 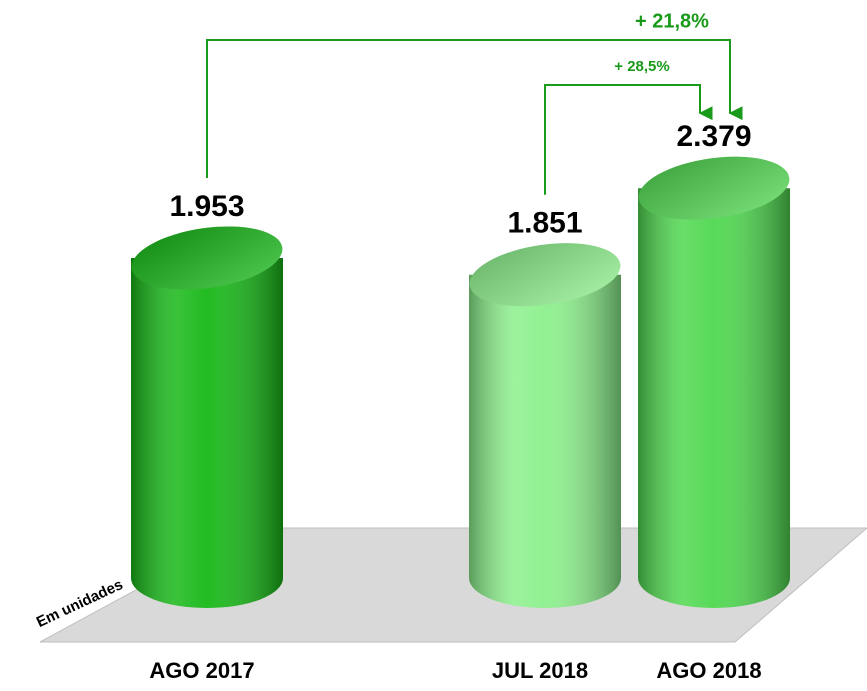 What do you see at coordinates (201, 670) in the screenshot?
I see `x-tick-label: AGO 2017` at bounding box center [201, 670].